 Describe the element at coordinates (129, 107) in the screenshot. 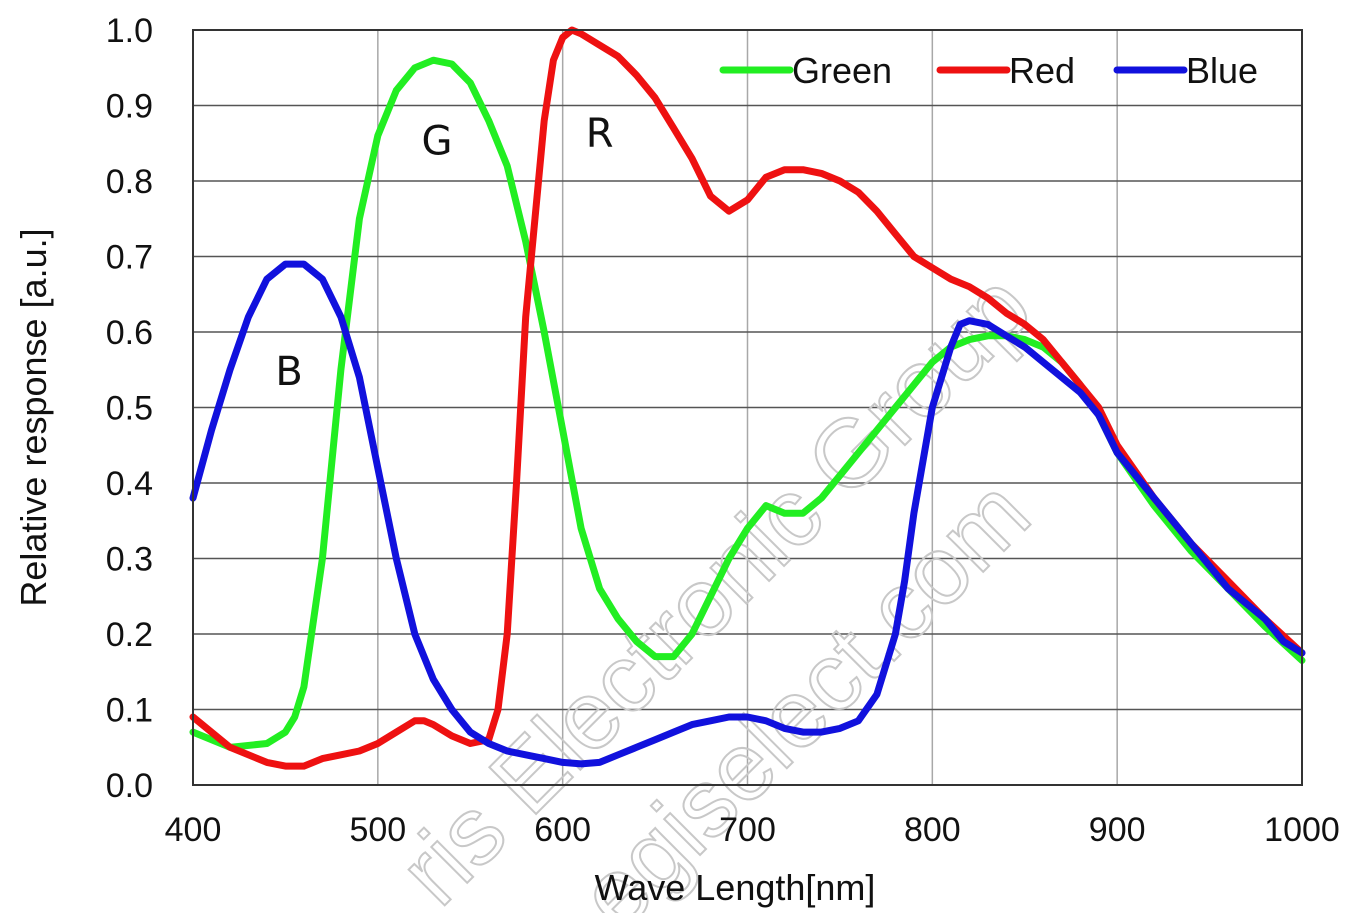

I see `y-tick-label: 0.9` at that location.